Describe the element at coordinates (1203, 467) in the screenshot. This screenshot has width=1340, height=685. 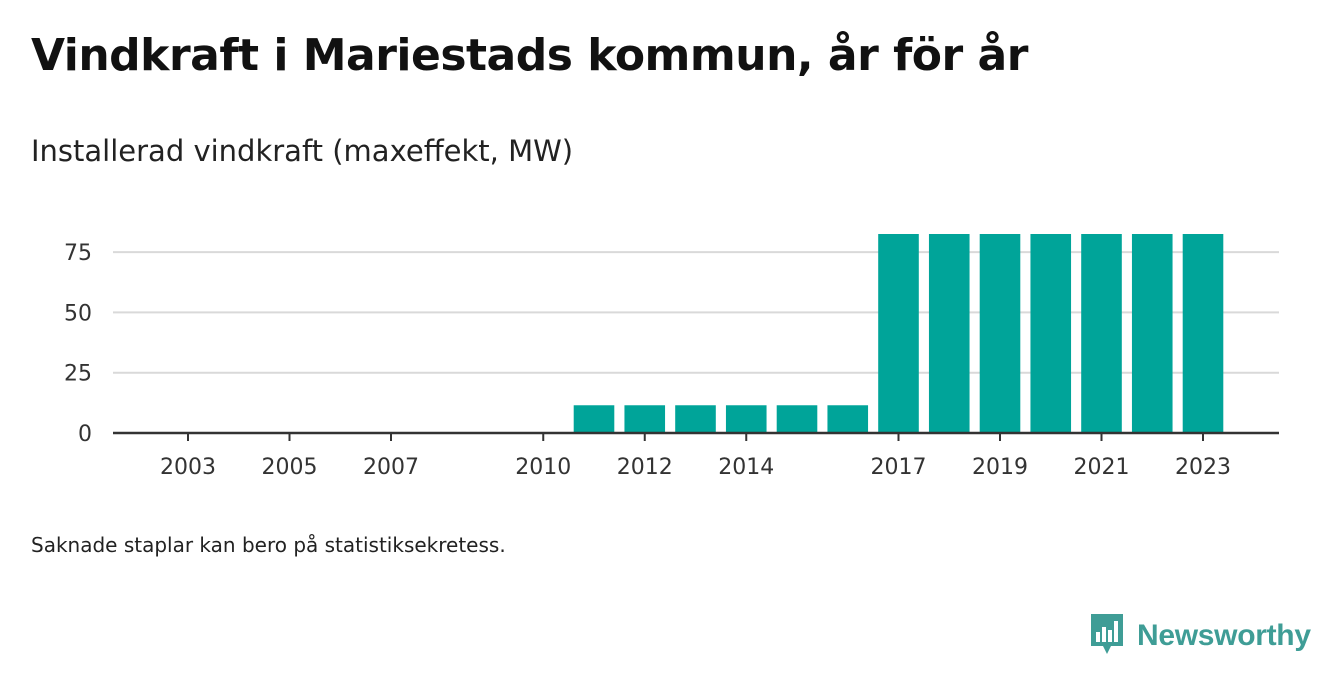
I see `x-tick-label: 2023` at that location.